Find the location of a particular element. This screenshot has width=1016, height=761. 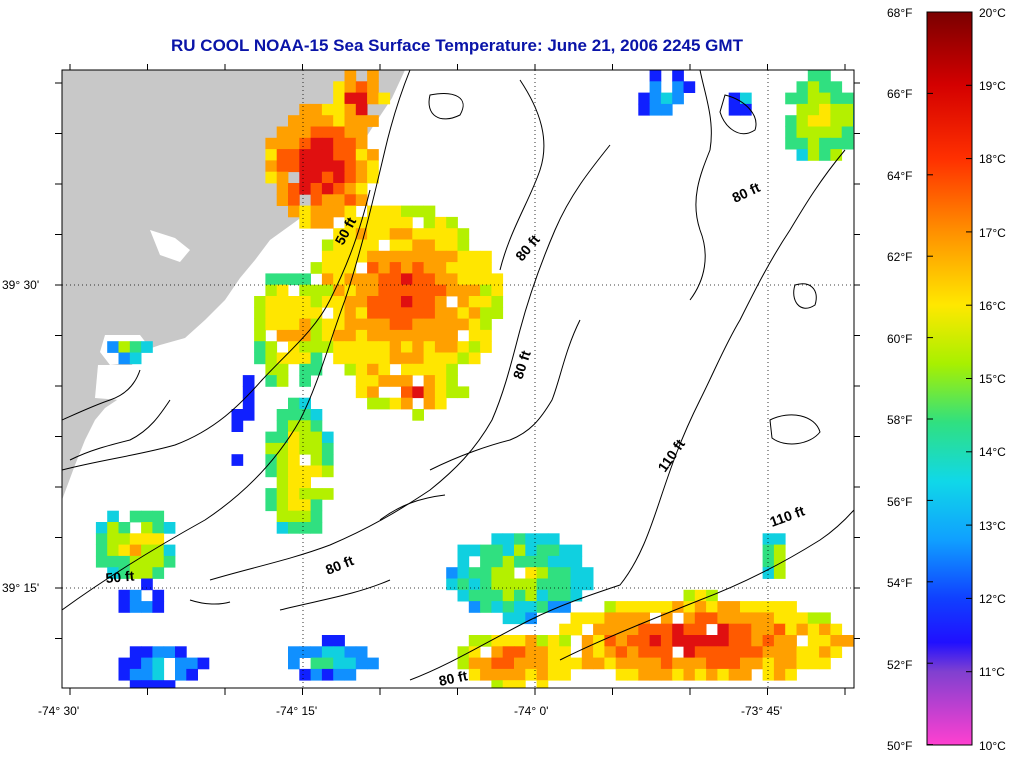

colorbar is located at coordinates (949, 378).